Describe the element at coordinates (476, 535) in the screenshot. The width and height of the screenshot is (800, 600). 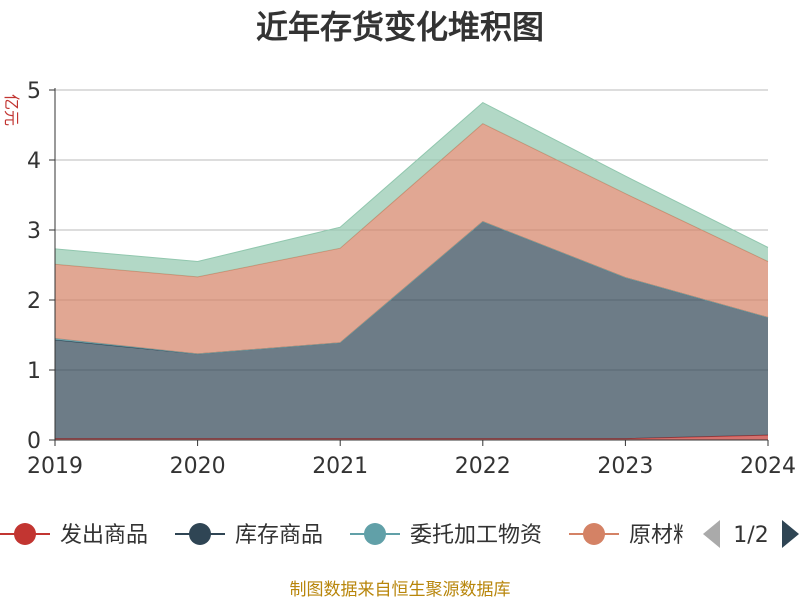
I see `legend-label: 委托加工物资` at that location.